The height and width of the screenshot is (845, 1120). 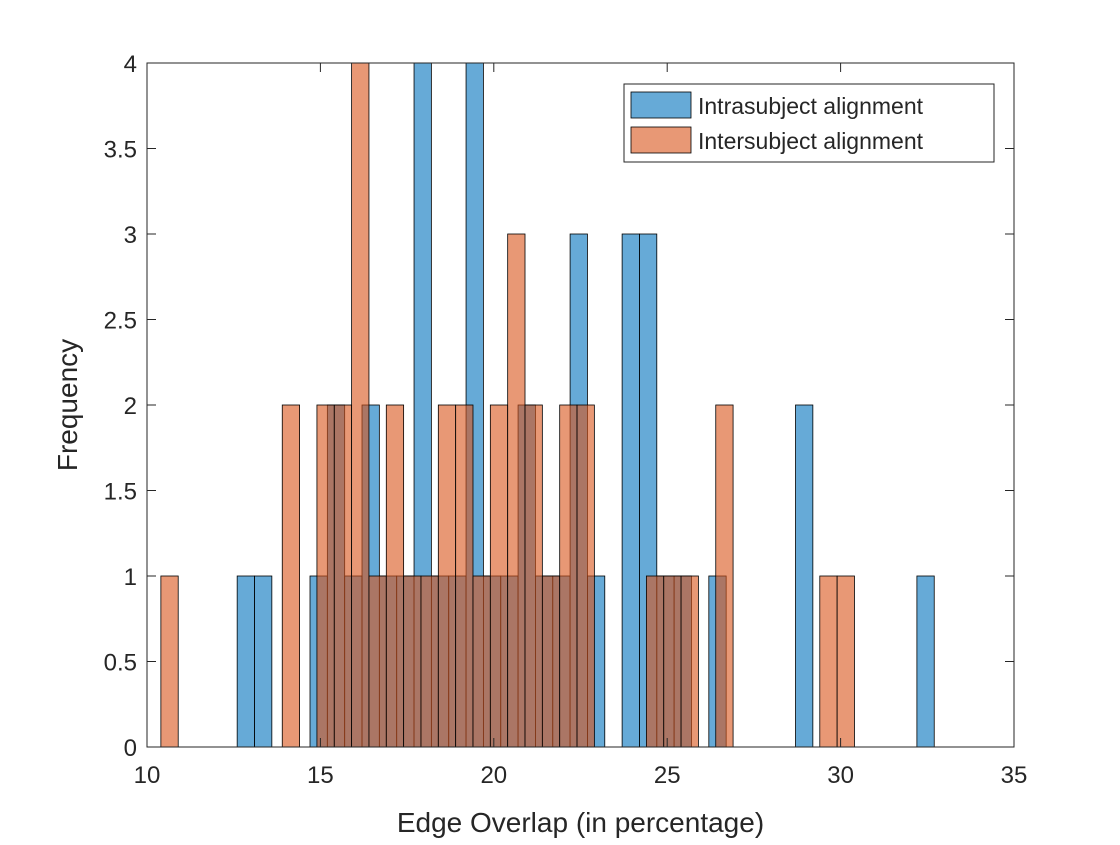 What do you see at coordinates (120, 492) in the screenshot?
I see `y-tick-label: 1.5` at bounding box center [120, 492].